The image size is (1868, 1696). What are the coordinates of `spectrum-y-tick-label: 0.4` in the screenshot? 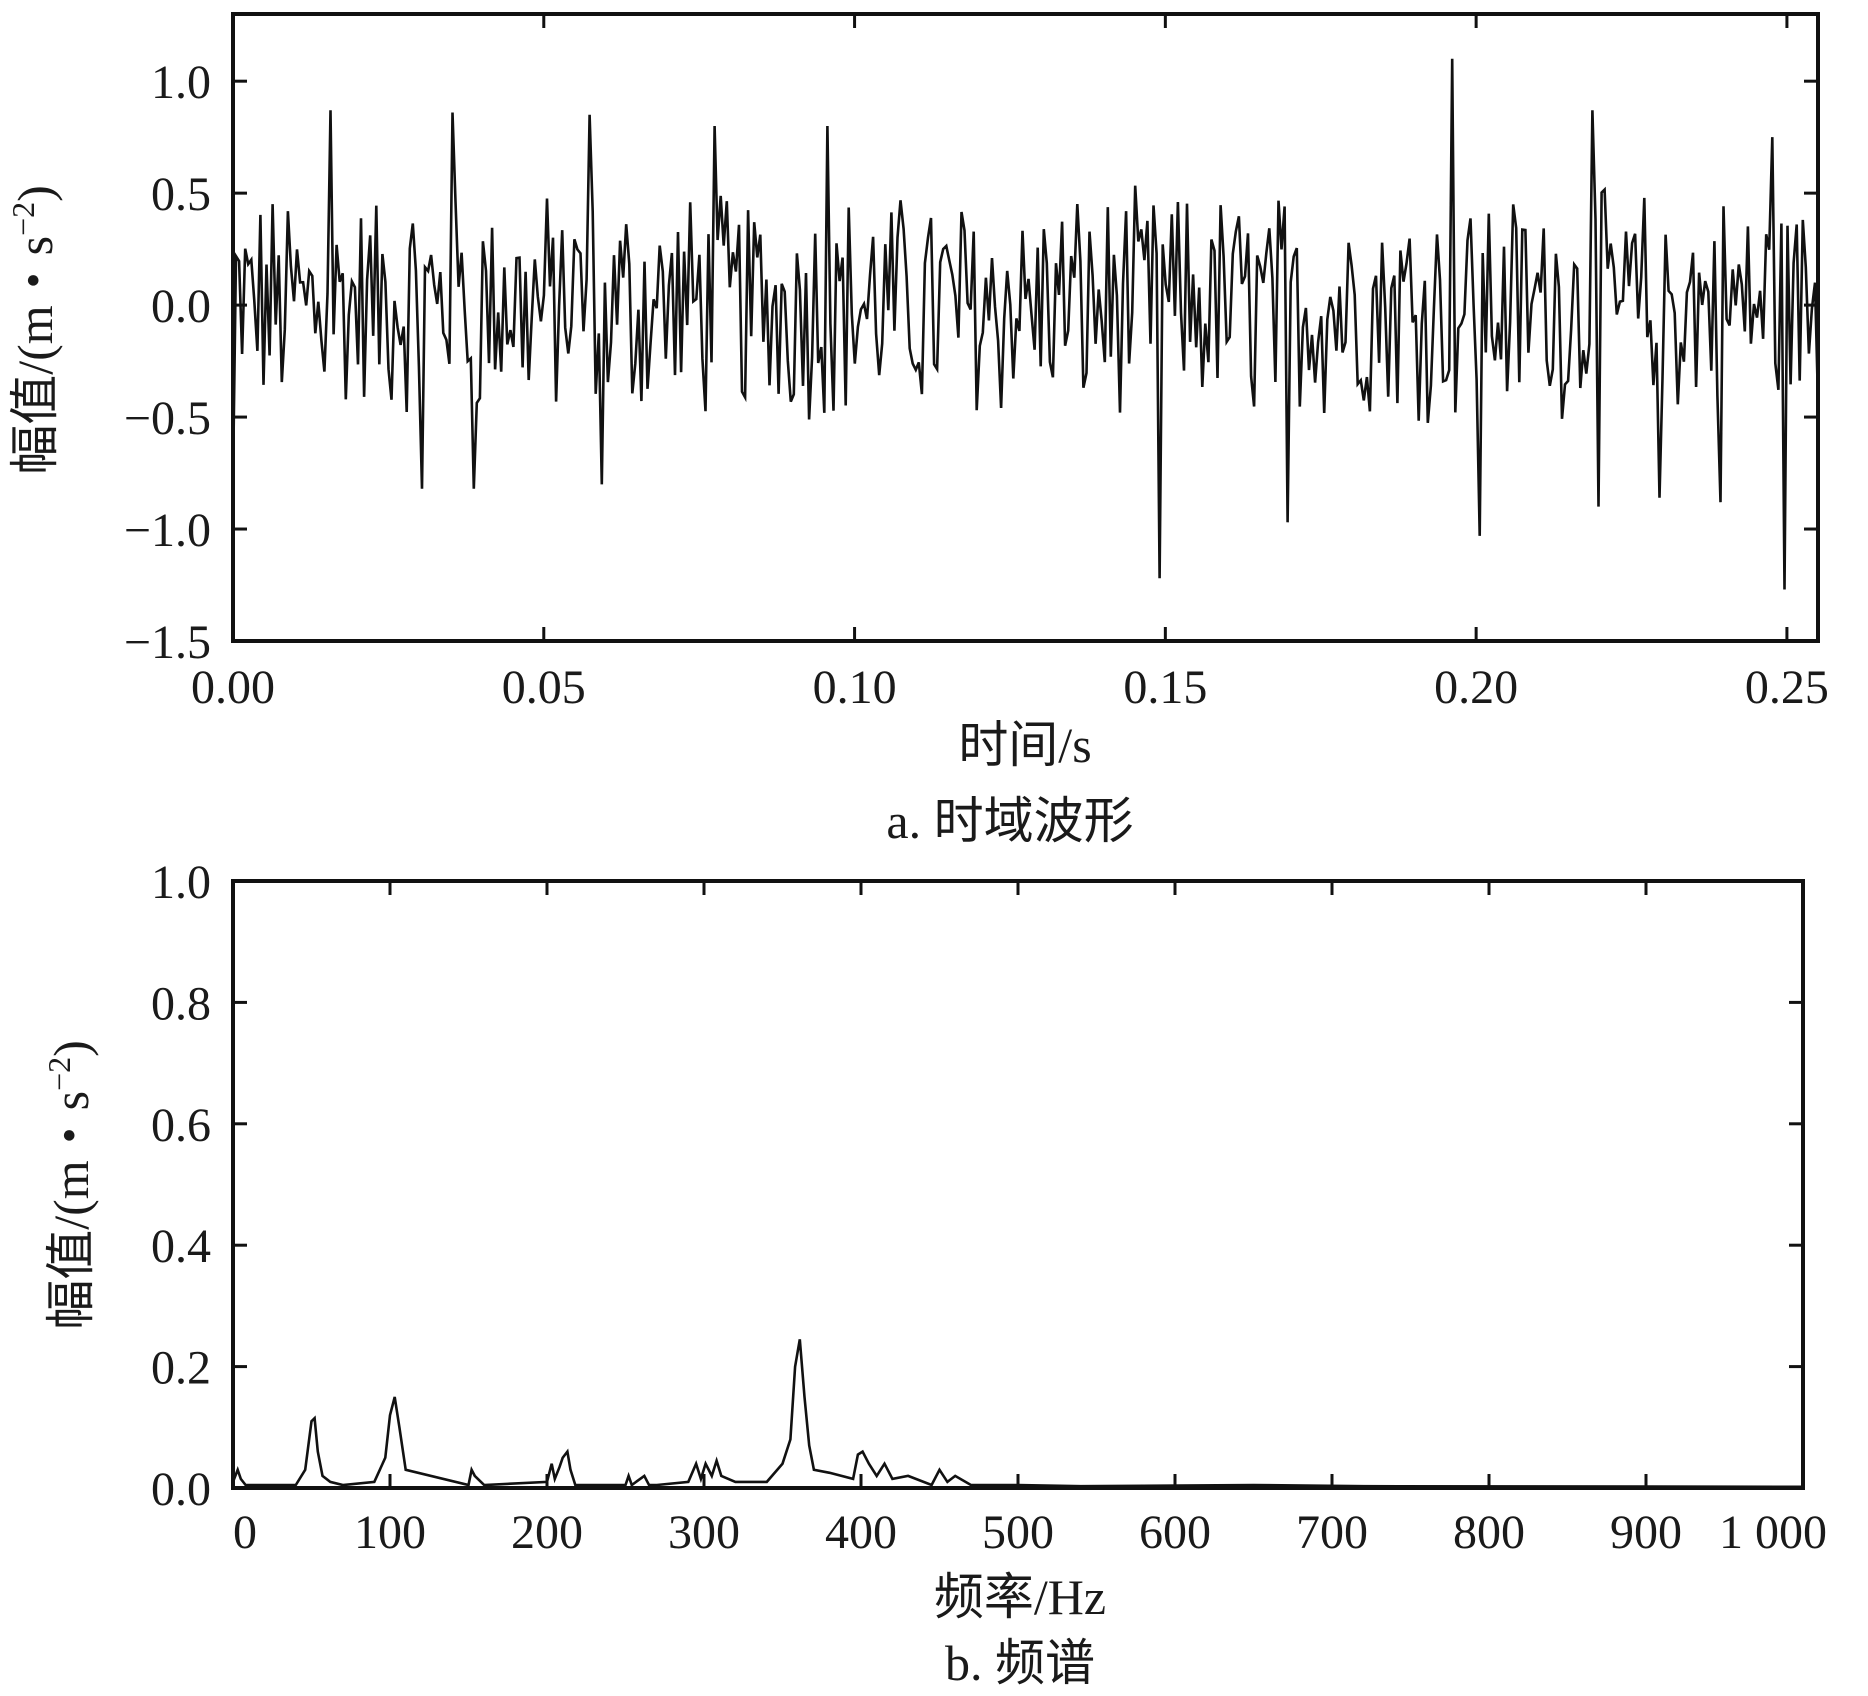 It's located at (181, 1246).